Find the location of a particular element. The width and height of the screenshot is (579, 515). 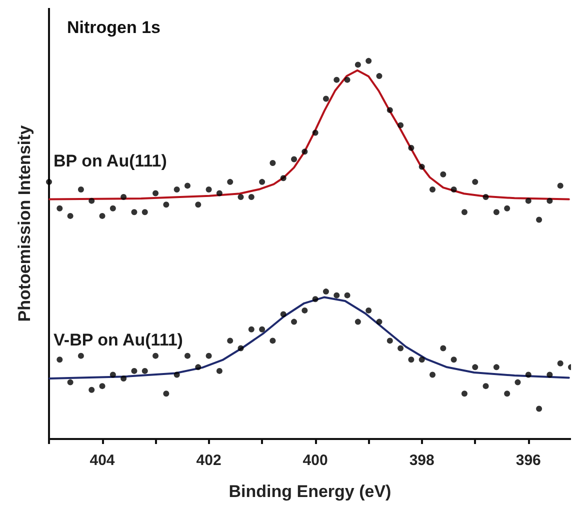

x-tick-label: 398 is located at coordinates (421, 460).